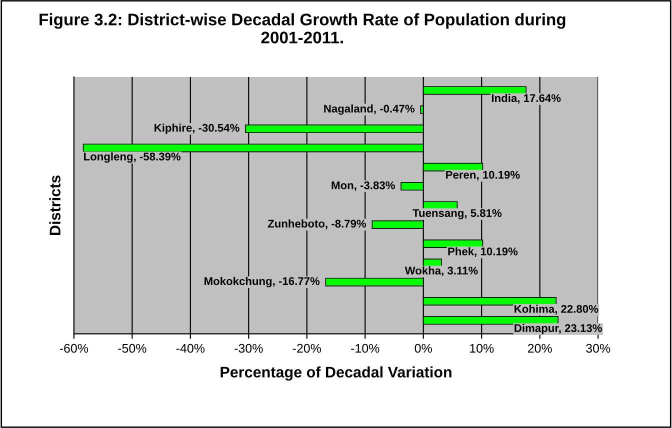 The image size is (672, 428). Describe the element at coordinates (363, 186) in the screenshot. I see `data-label: Mon, -3.83%` at that location.